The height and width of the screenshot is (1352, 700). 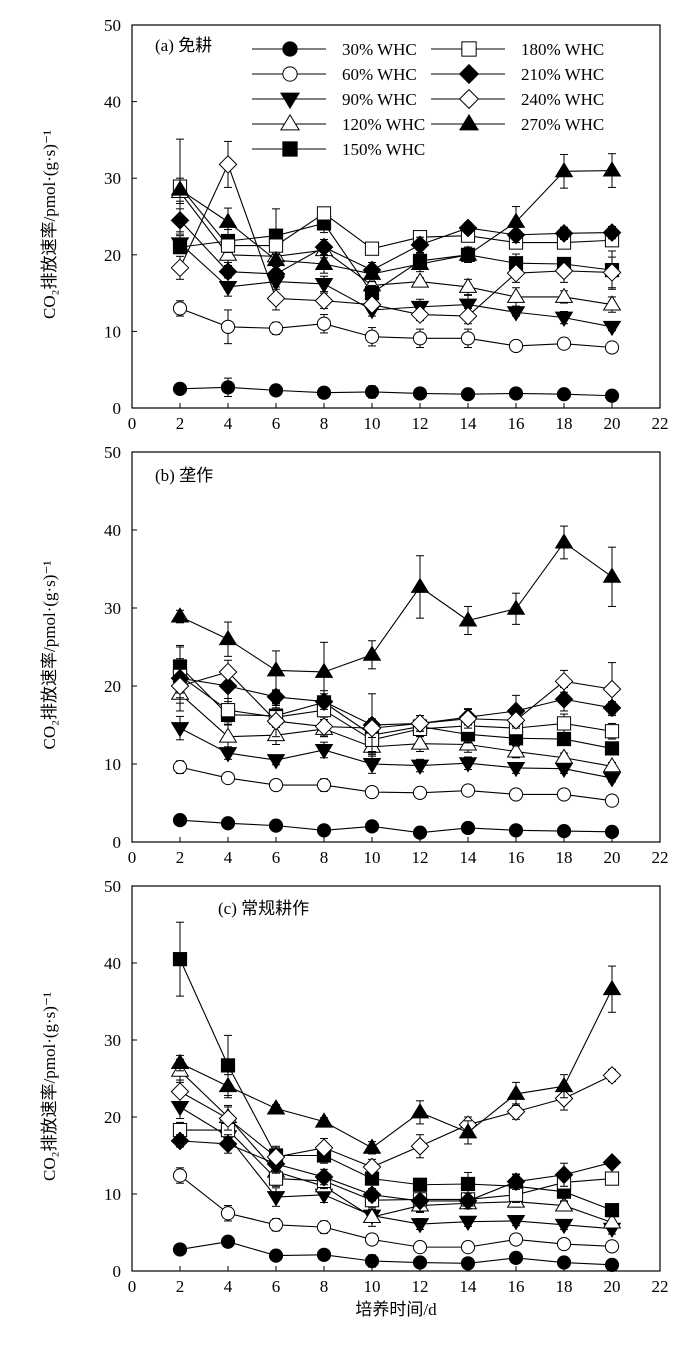 I want to click on legend-label: 30% WHC, so click(x=379, y=49).